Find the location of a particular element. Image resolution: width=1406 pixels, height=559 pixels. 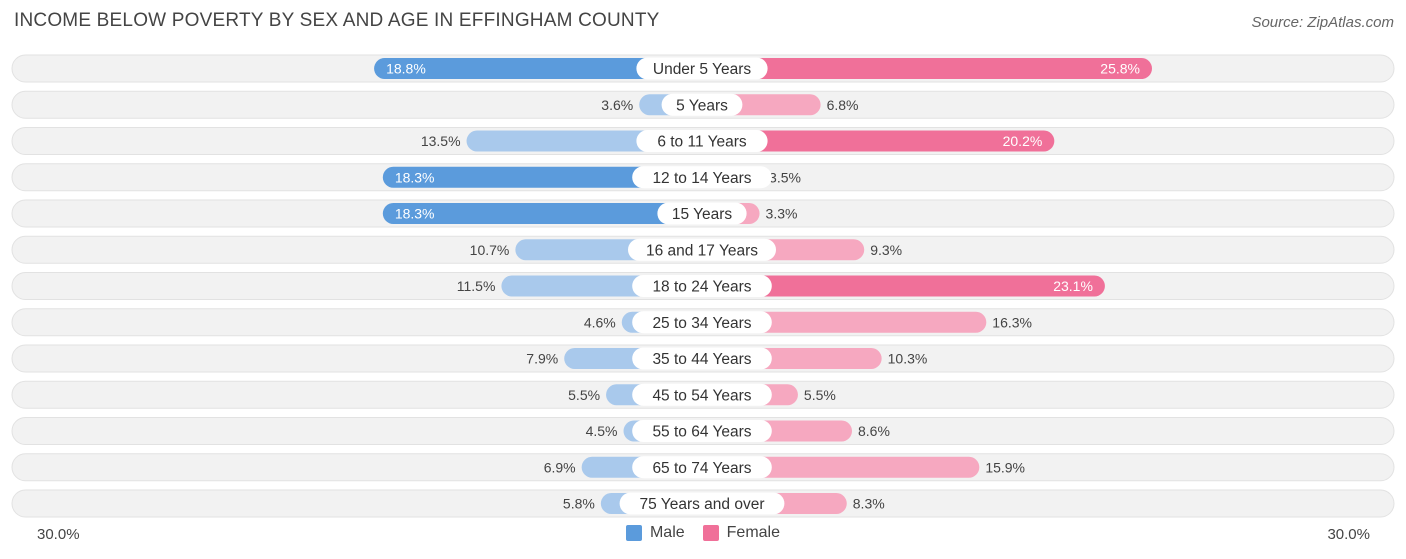

category-label: 16 and 17 Years is located at coordinates (702, 250).